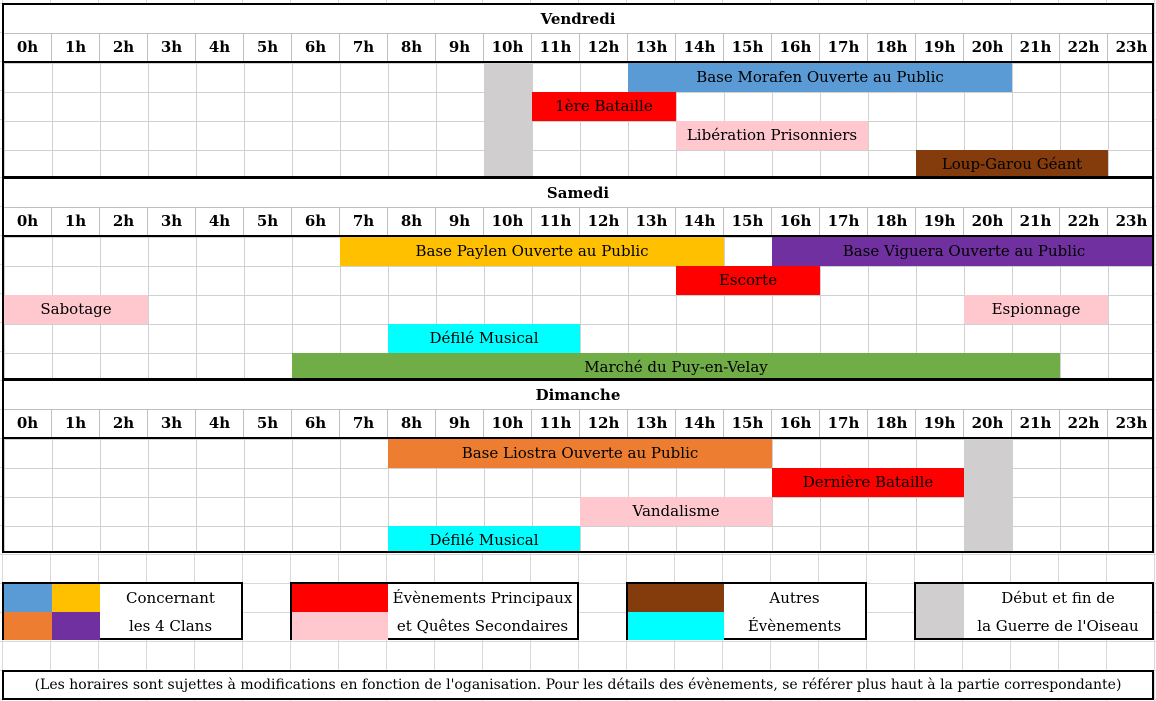  Describe the element at coordinates (28, 598) in the screenshot. I see `legend-swatch-blue` at that location.